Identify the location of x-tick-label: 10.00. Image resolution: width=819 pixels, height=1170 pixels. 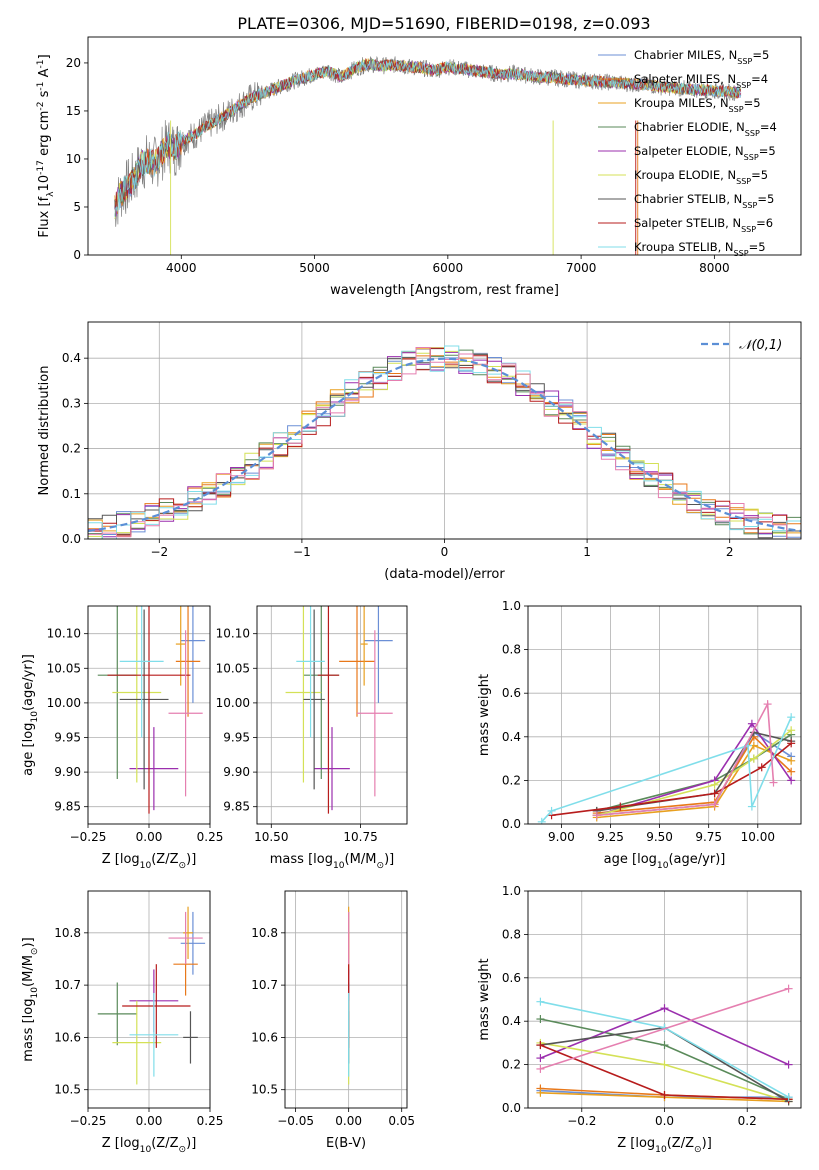
(758, 837).